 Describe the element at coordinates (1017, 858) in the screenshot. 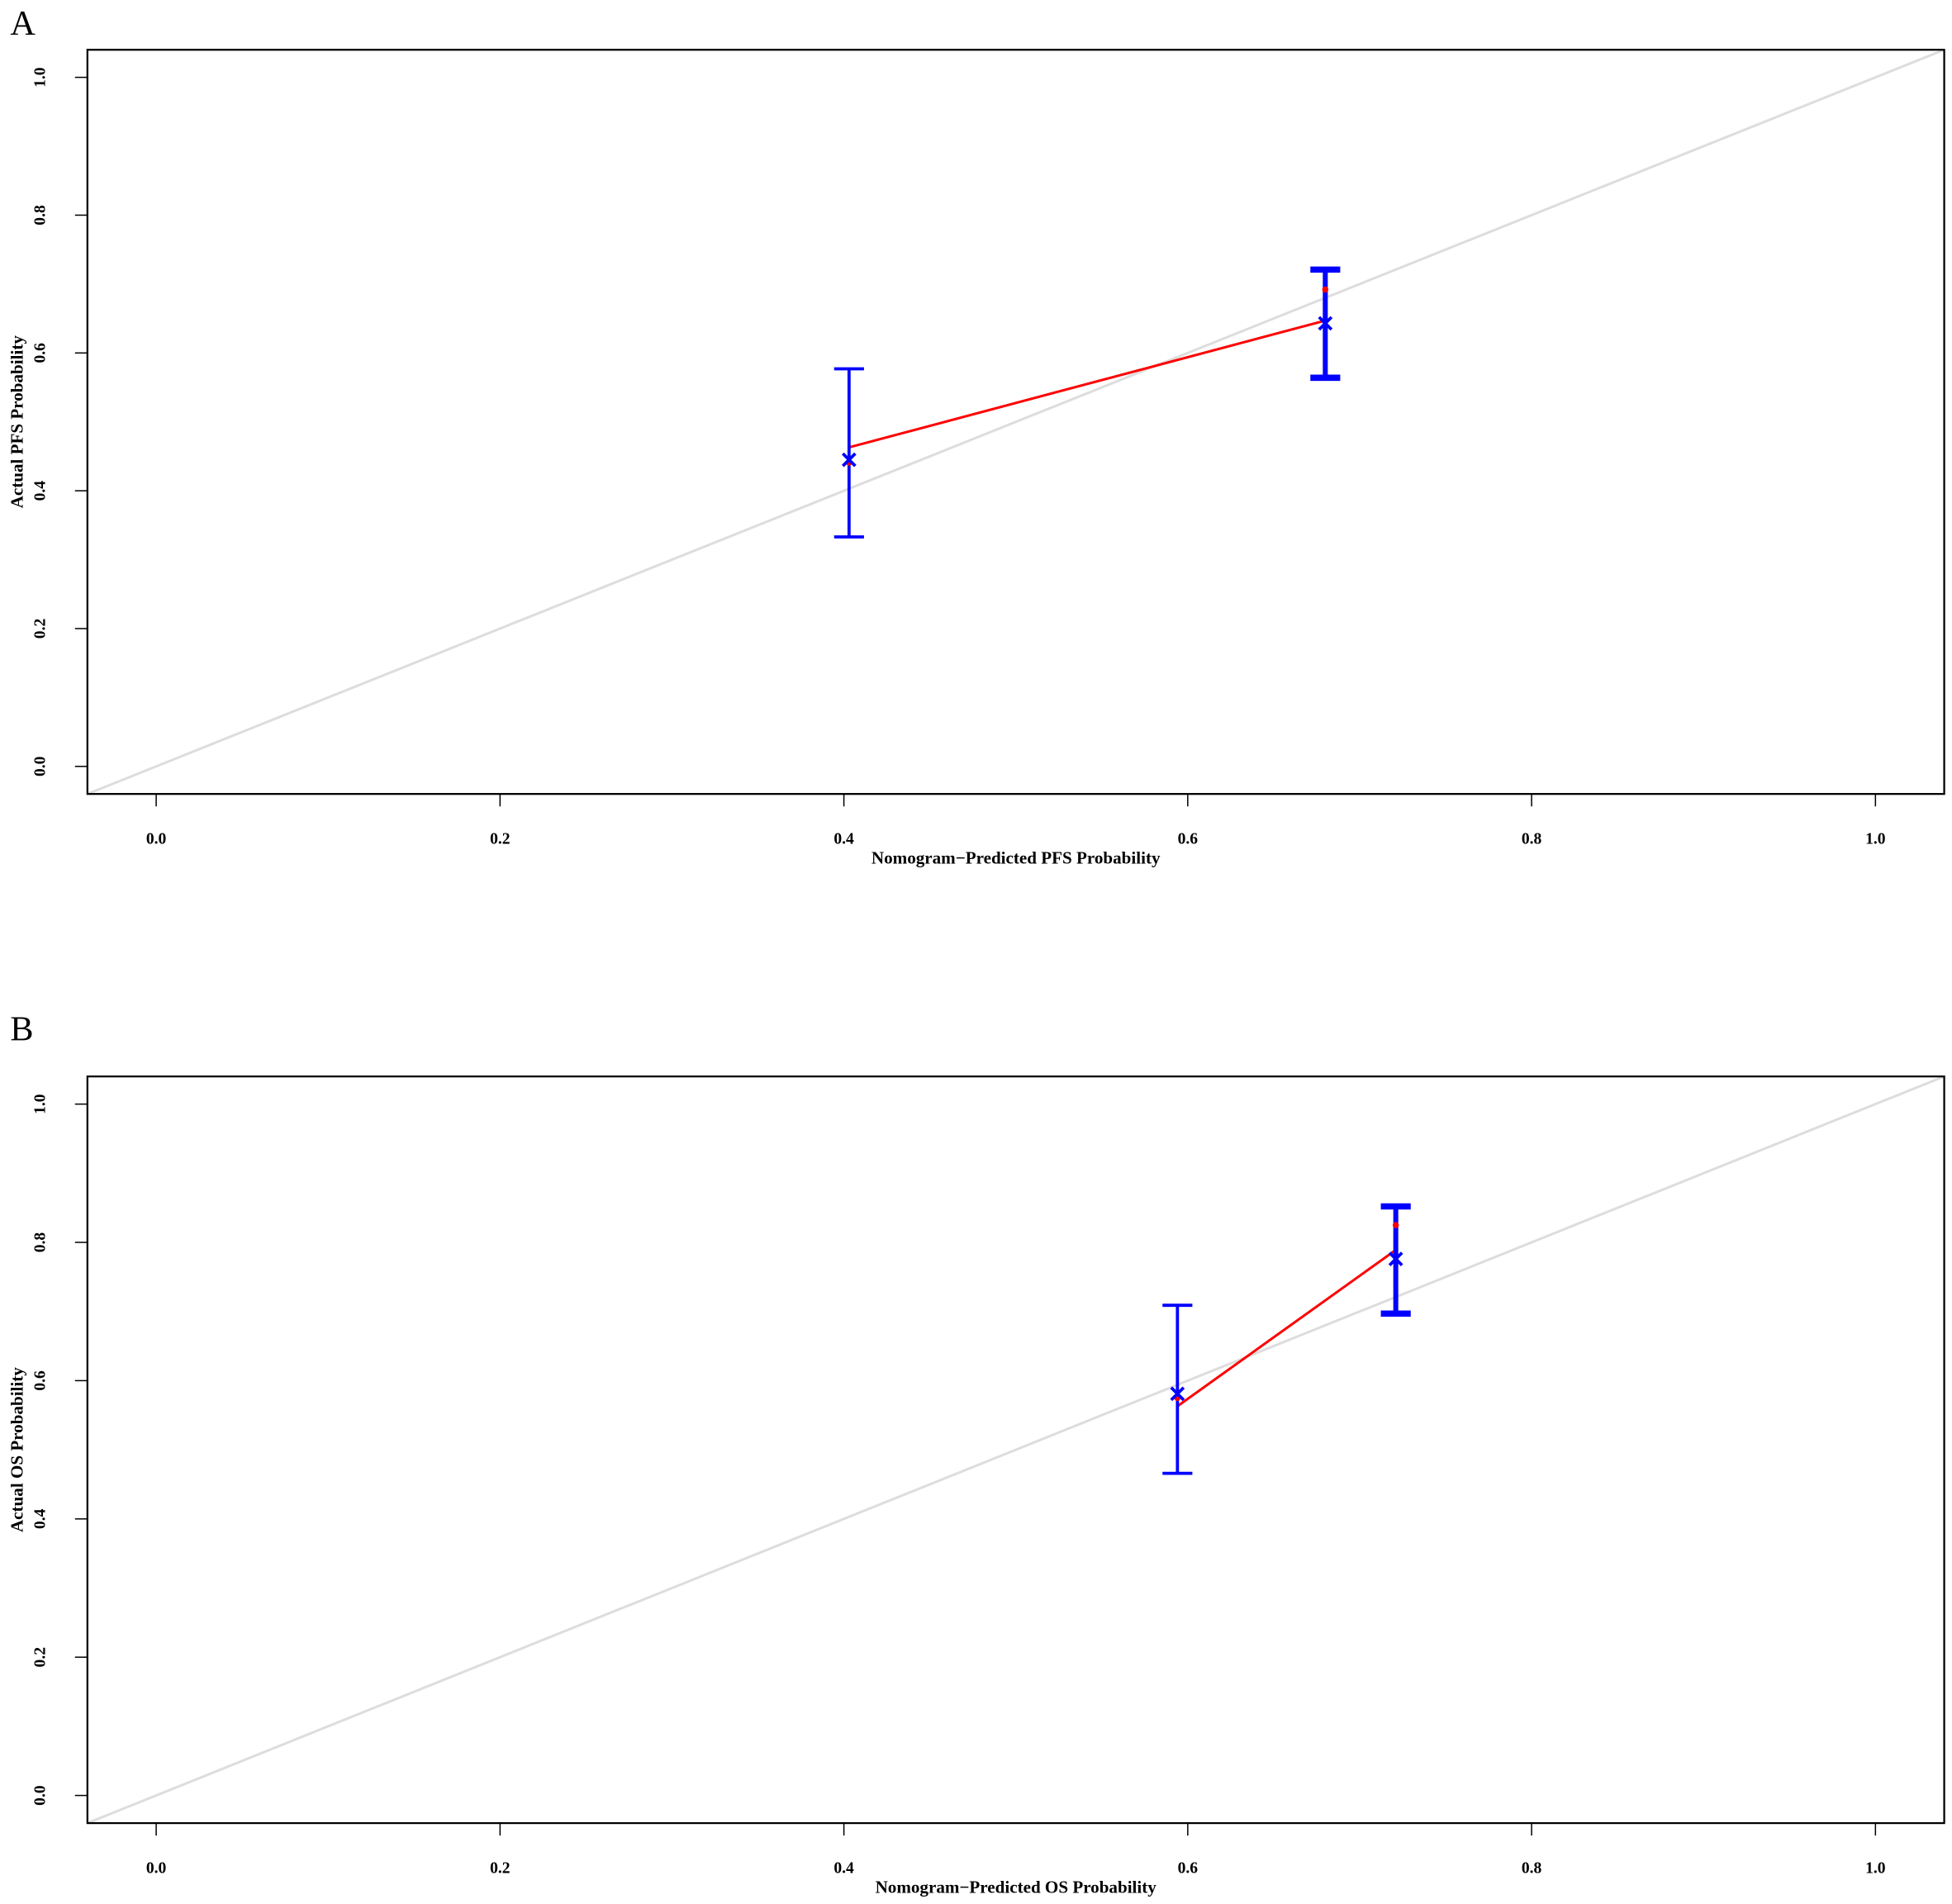

I see `x-axis-label: Nomogram−Predicted PFS Probability` at that location.